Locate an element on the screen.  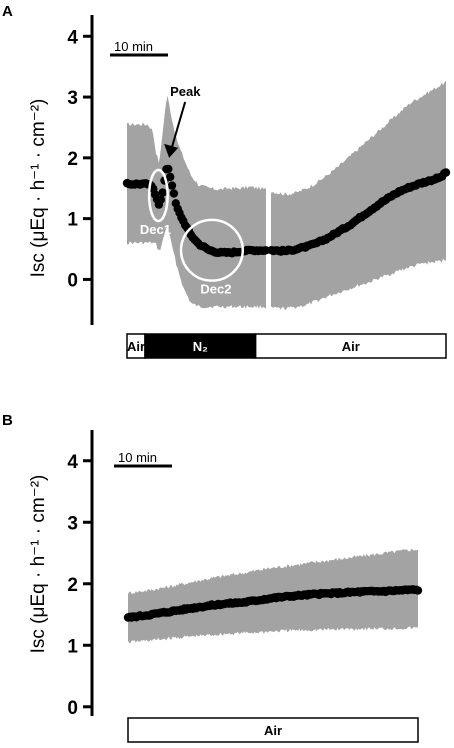
panel-a-recording-gap is located at coordinates (268, 171).